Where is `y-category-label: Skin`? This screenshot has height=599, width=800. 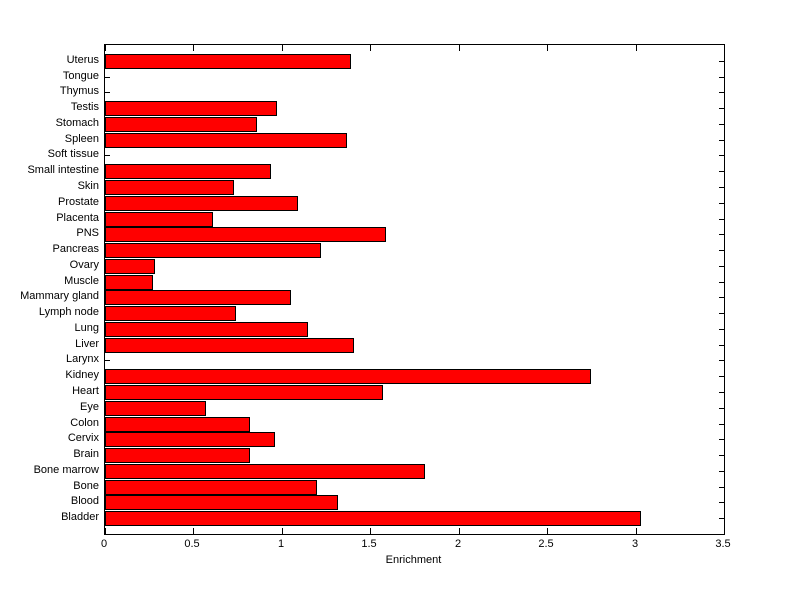 y-category-label: Skin is located at coordinates (88, 186).